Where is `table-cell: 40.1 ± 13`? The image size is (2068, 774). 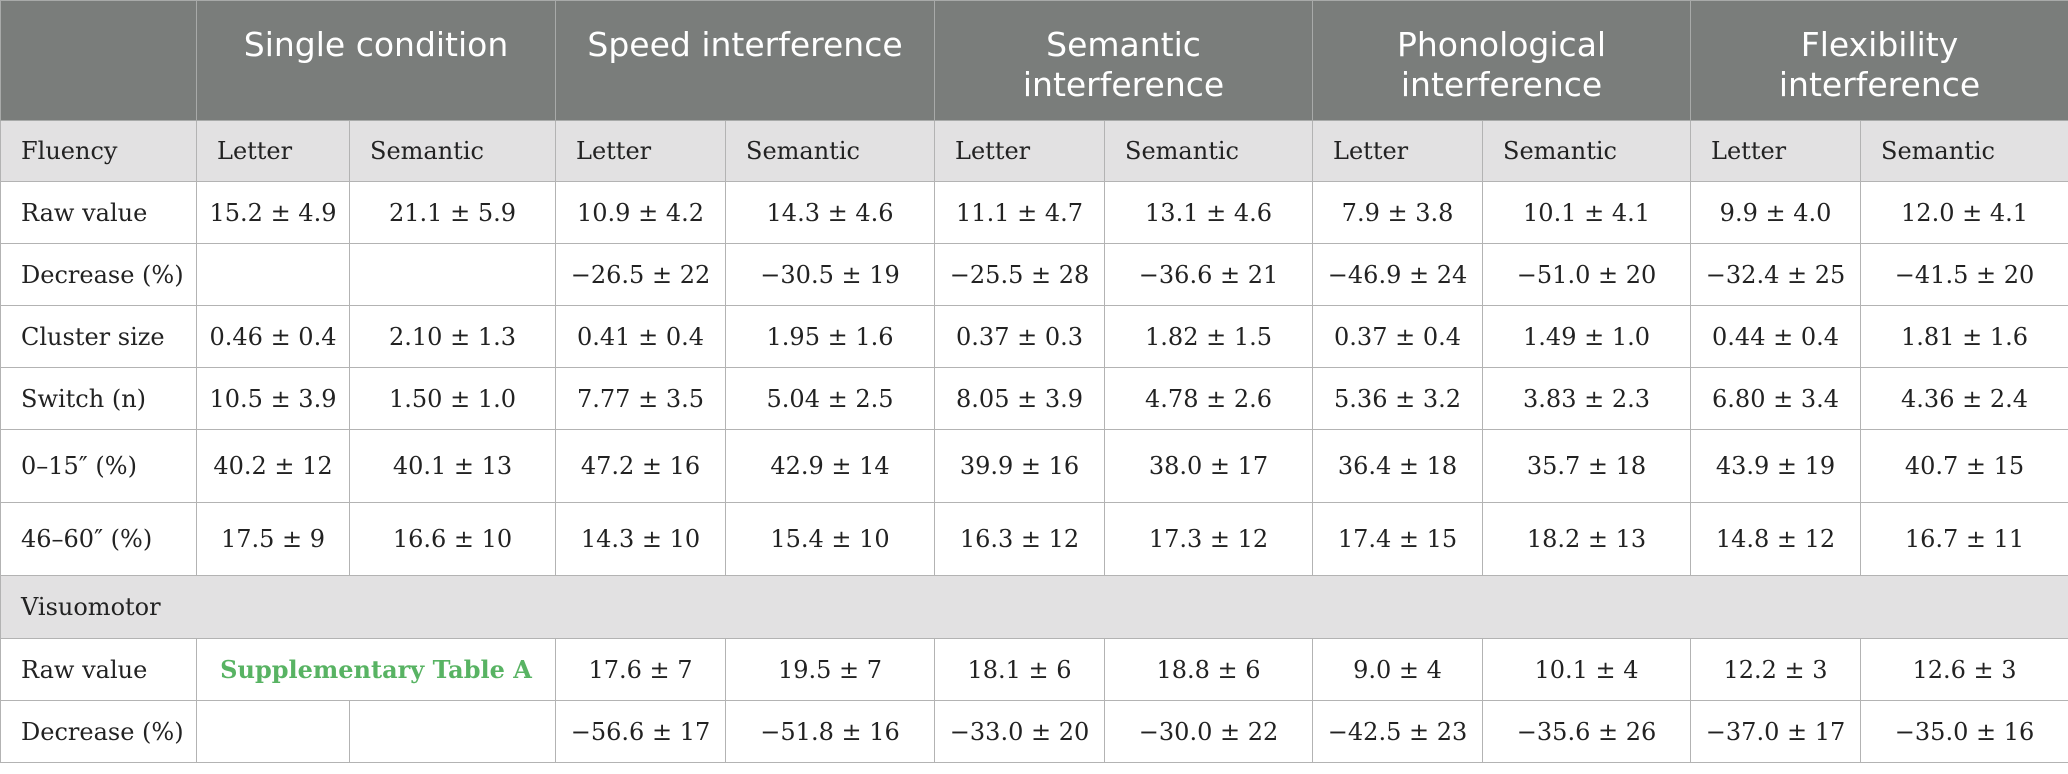 table-cell: 40.1 ± 13 is located at coordinates (452, 466).